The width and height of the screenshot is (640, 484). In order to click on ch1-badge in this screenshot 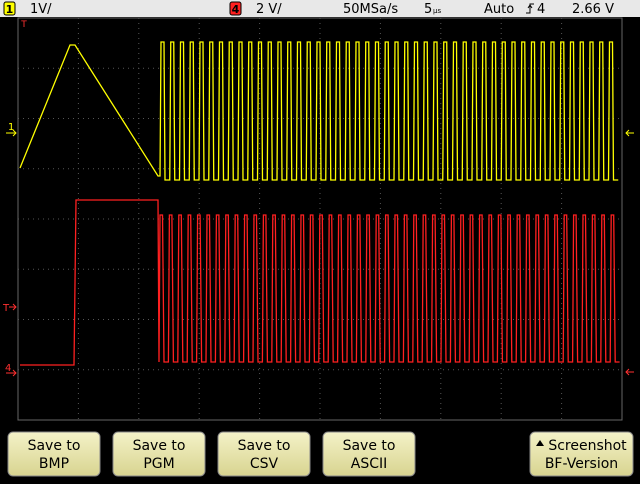, I will do `click(9, 8)`.